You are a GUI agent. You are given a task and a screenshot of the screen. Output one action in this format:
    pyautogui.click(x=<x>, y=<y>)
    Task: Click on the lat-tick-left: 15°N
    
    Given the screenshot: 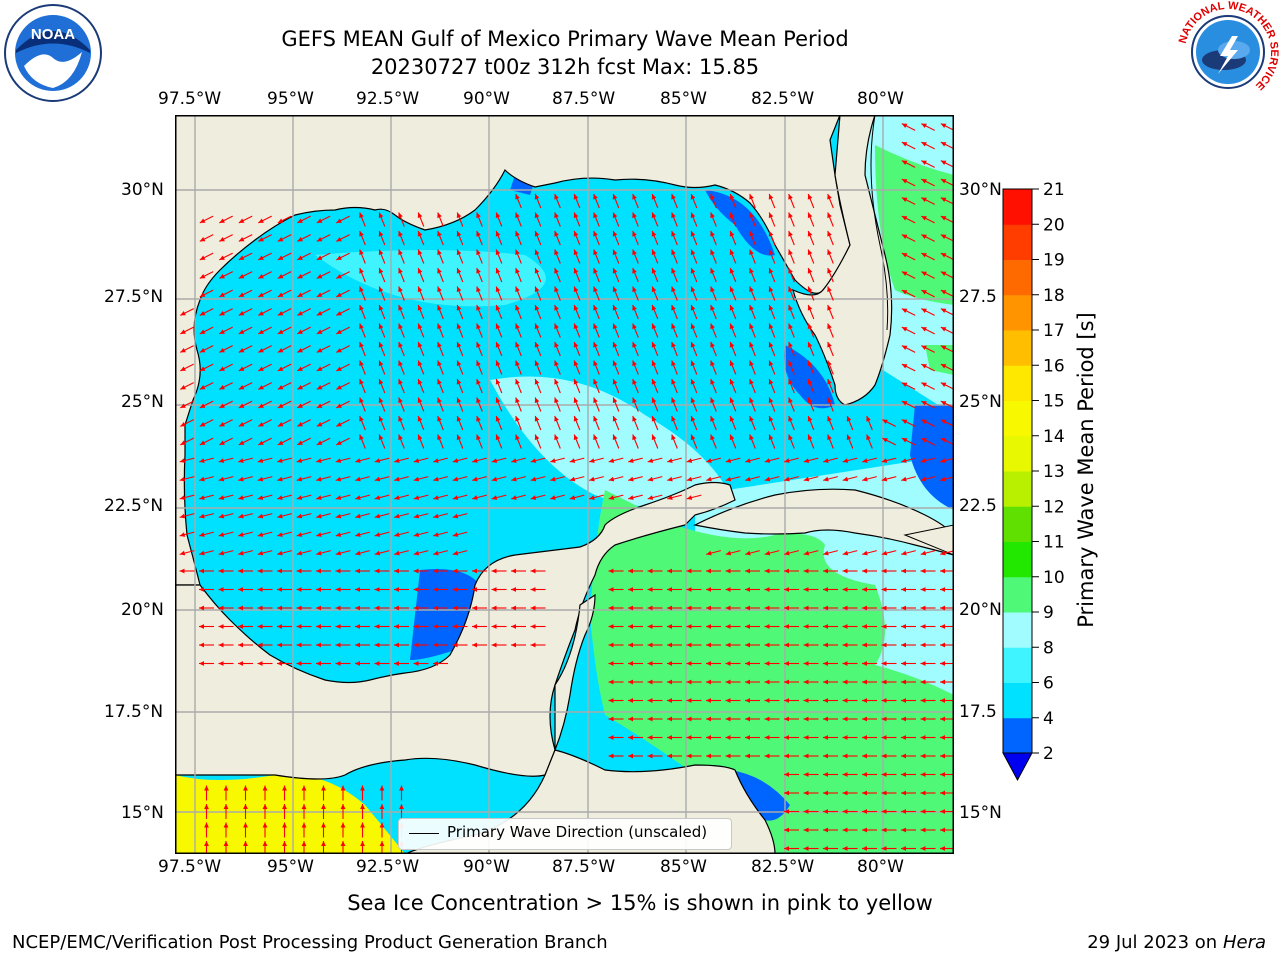 What is the action you would take?
    pyautogui.click(x=142, y=813)
    